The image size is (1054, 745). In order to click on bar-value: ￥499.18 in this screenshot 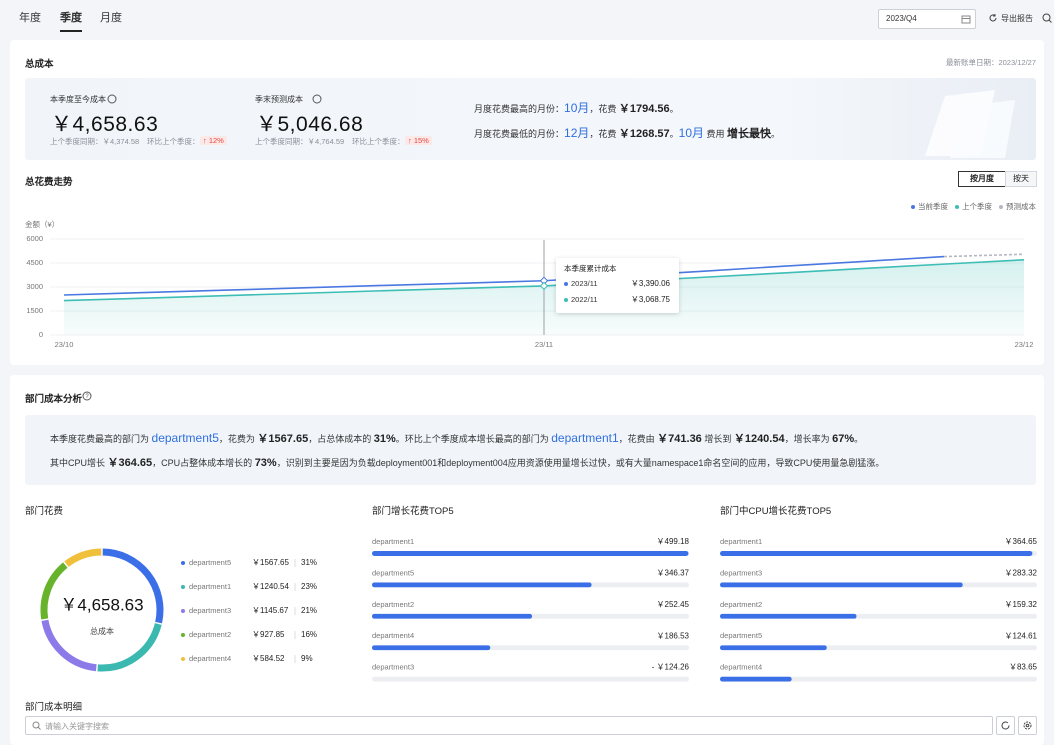, I will do `click(673, 541)`.